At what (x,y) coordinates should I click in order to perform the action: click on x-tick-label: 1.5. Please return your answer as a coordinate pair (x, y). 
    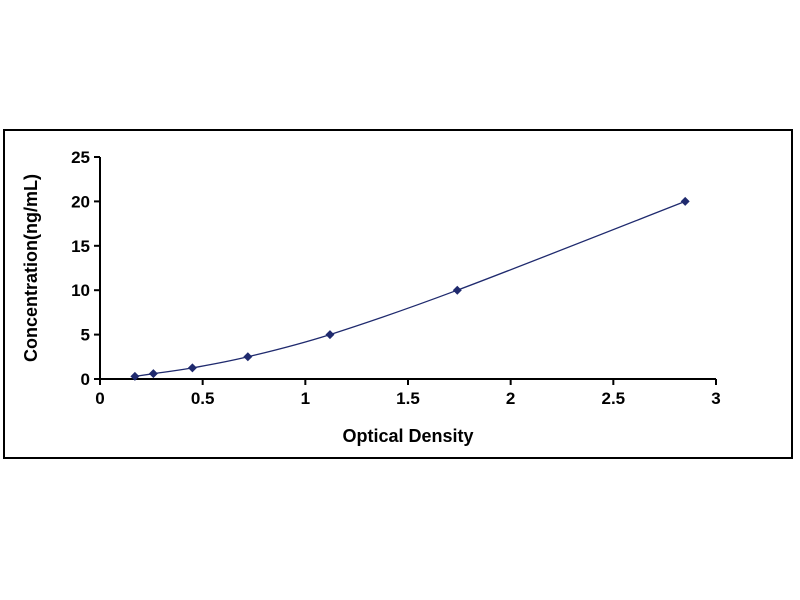
    Looking at the image, I should click on (408, 398).